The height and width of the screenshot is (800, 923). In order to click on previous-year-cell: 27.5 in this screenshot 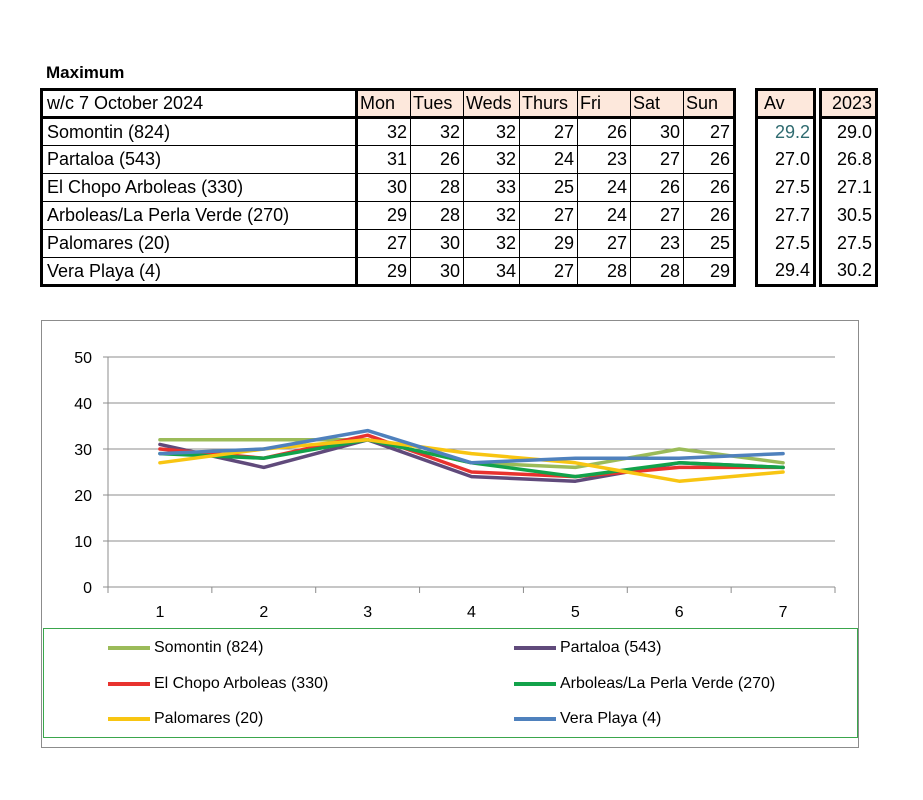, I will do `click(854, 243)`.